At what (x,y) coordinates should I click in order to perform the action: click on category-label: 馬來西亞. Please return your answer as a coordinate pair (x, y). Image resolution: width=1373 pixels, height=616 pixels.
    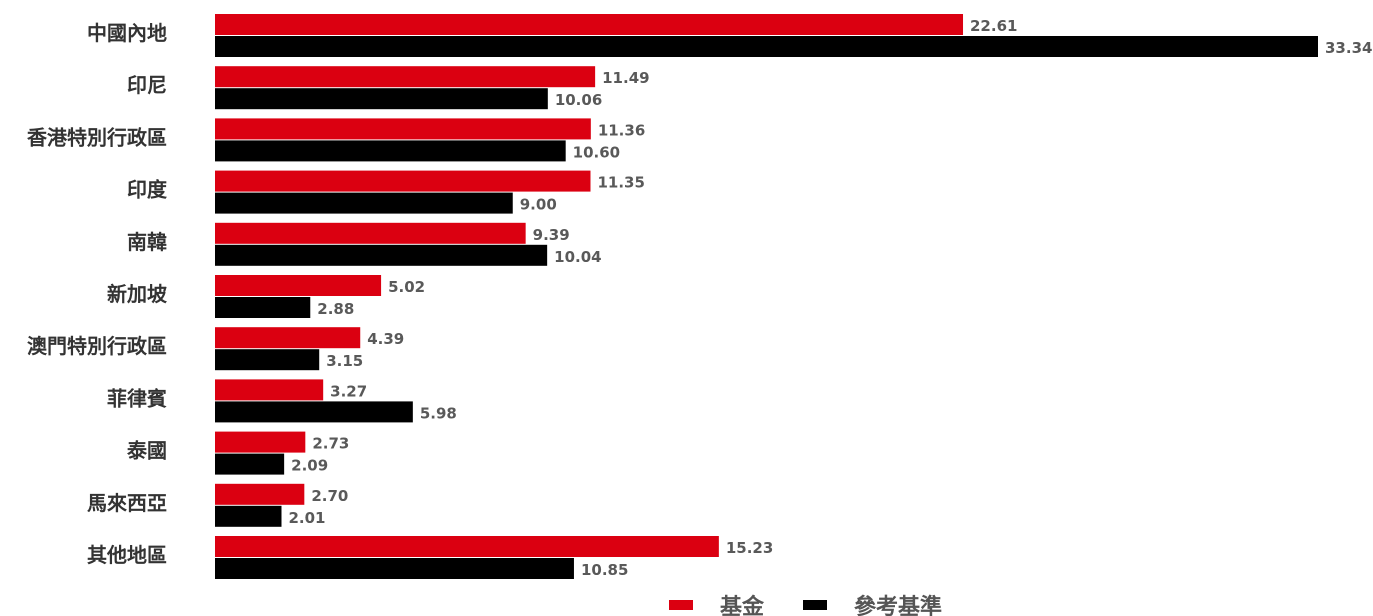
    Looking at the image, I should click on (127, 503).